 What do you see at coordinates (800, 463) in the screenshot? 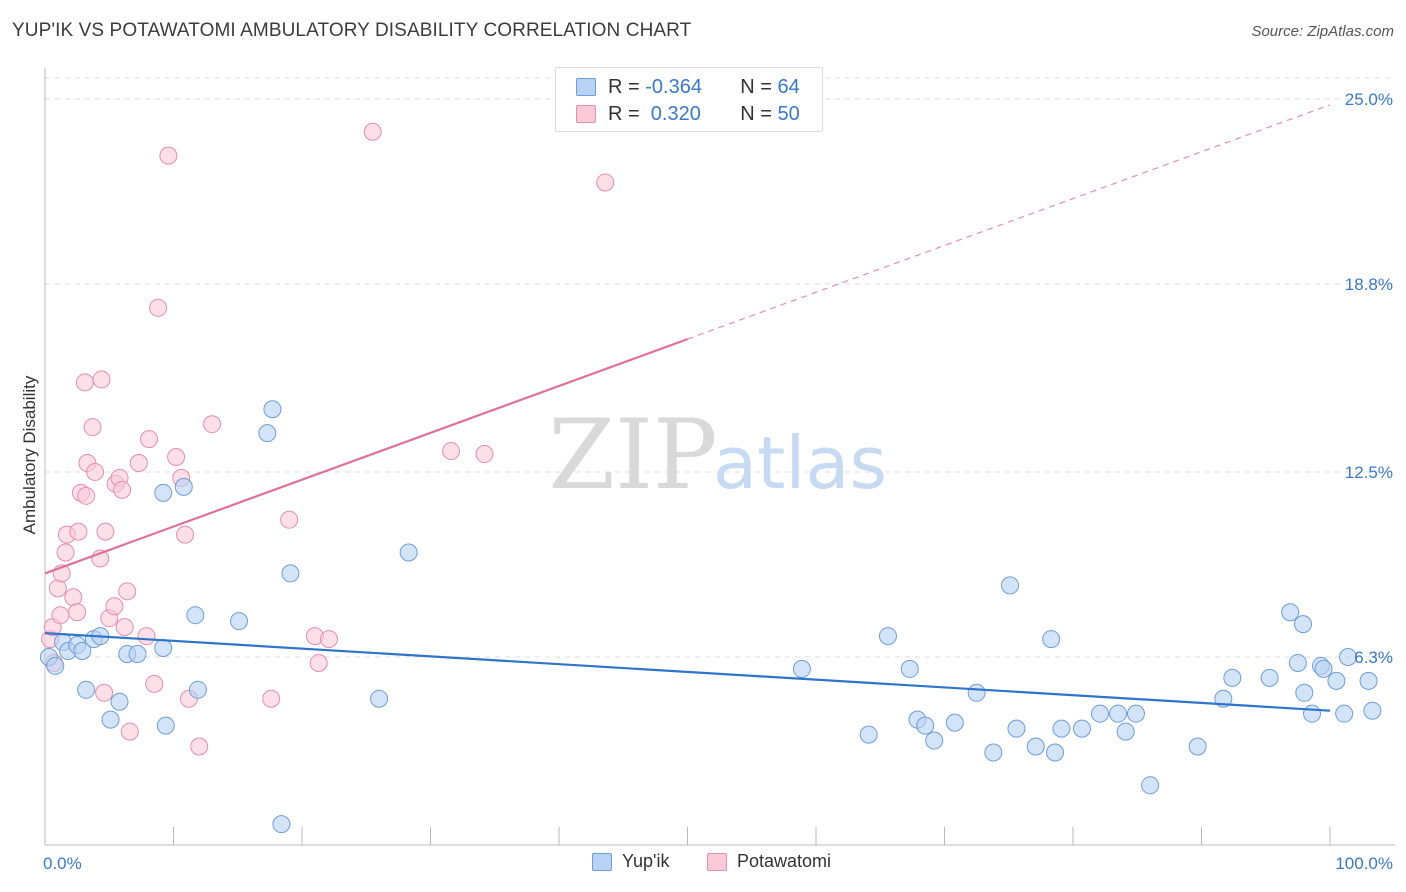
I see `watermark-atlas: atlas` at bounding box center [800, 463].